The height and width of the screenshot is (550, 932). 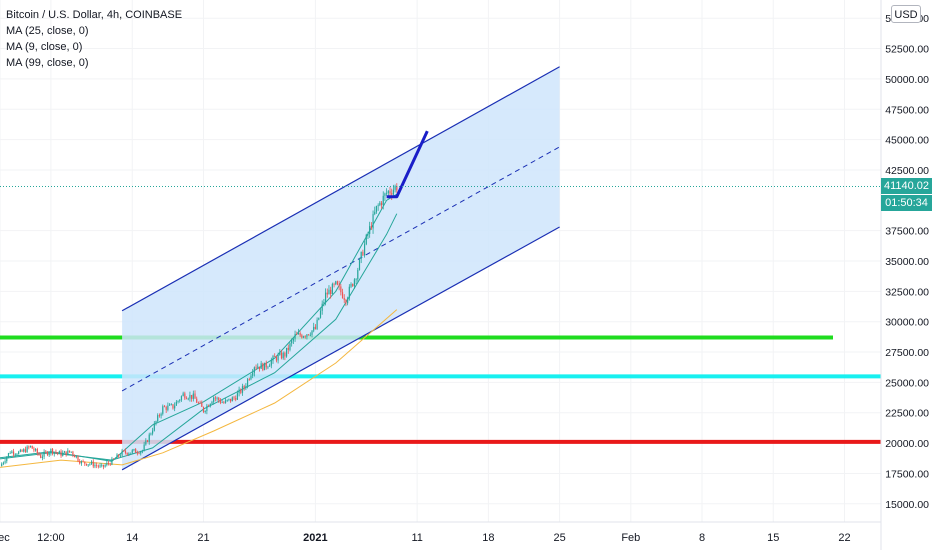 What do you see at coordinates (906, 186) in the screenshot?
I see `last-price-tag: 41140.02` at bounding box center [906, 186].